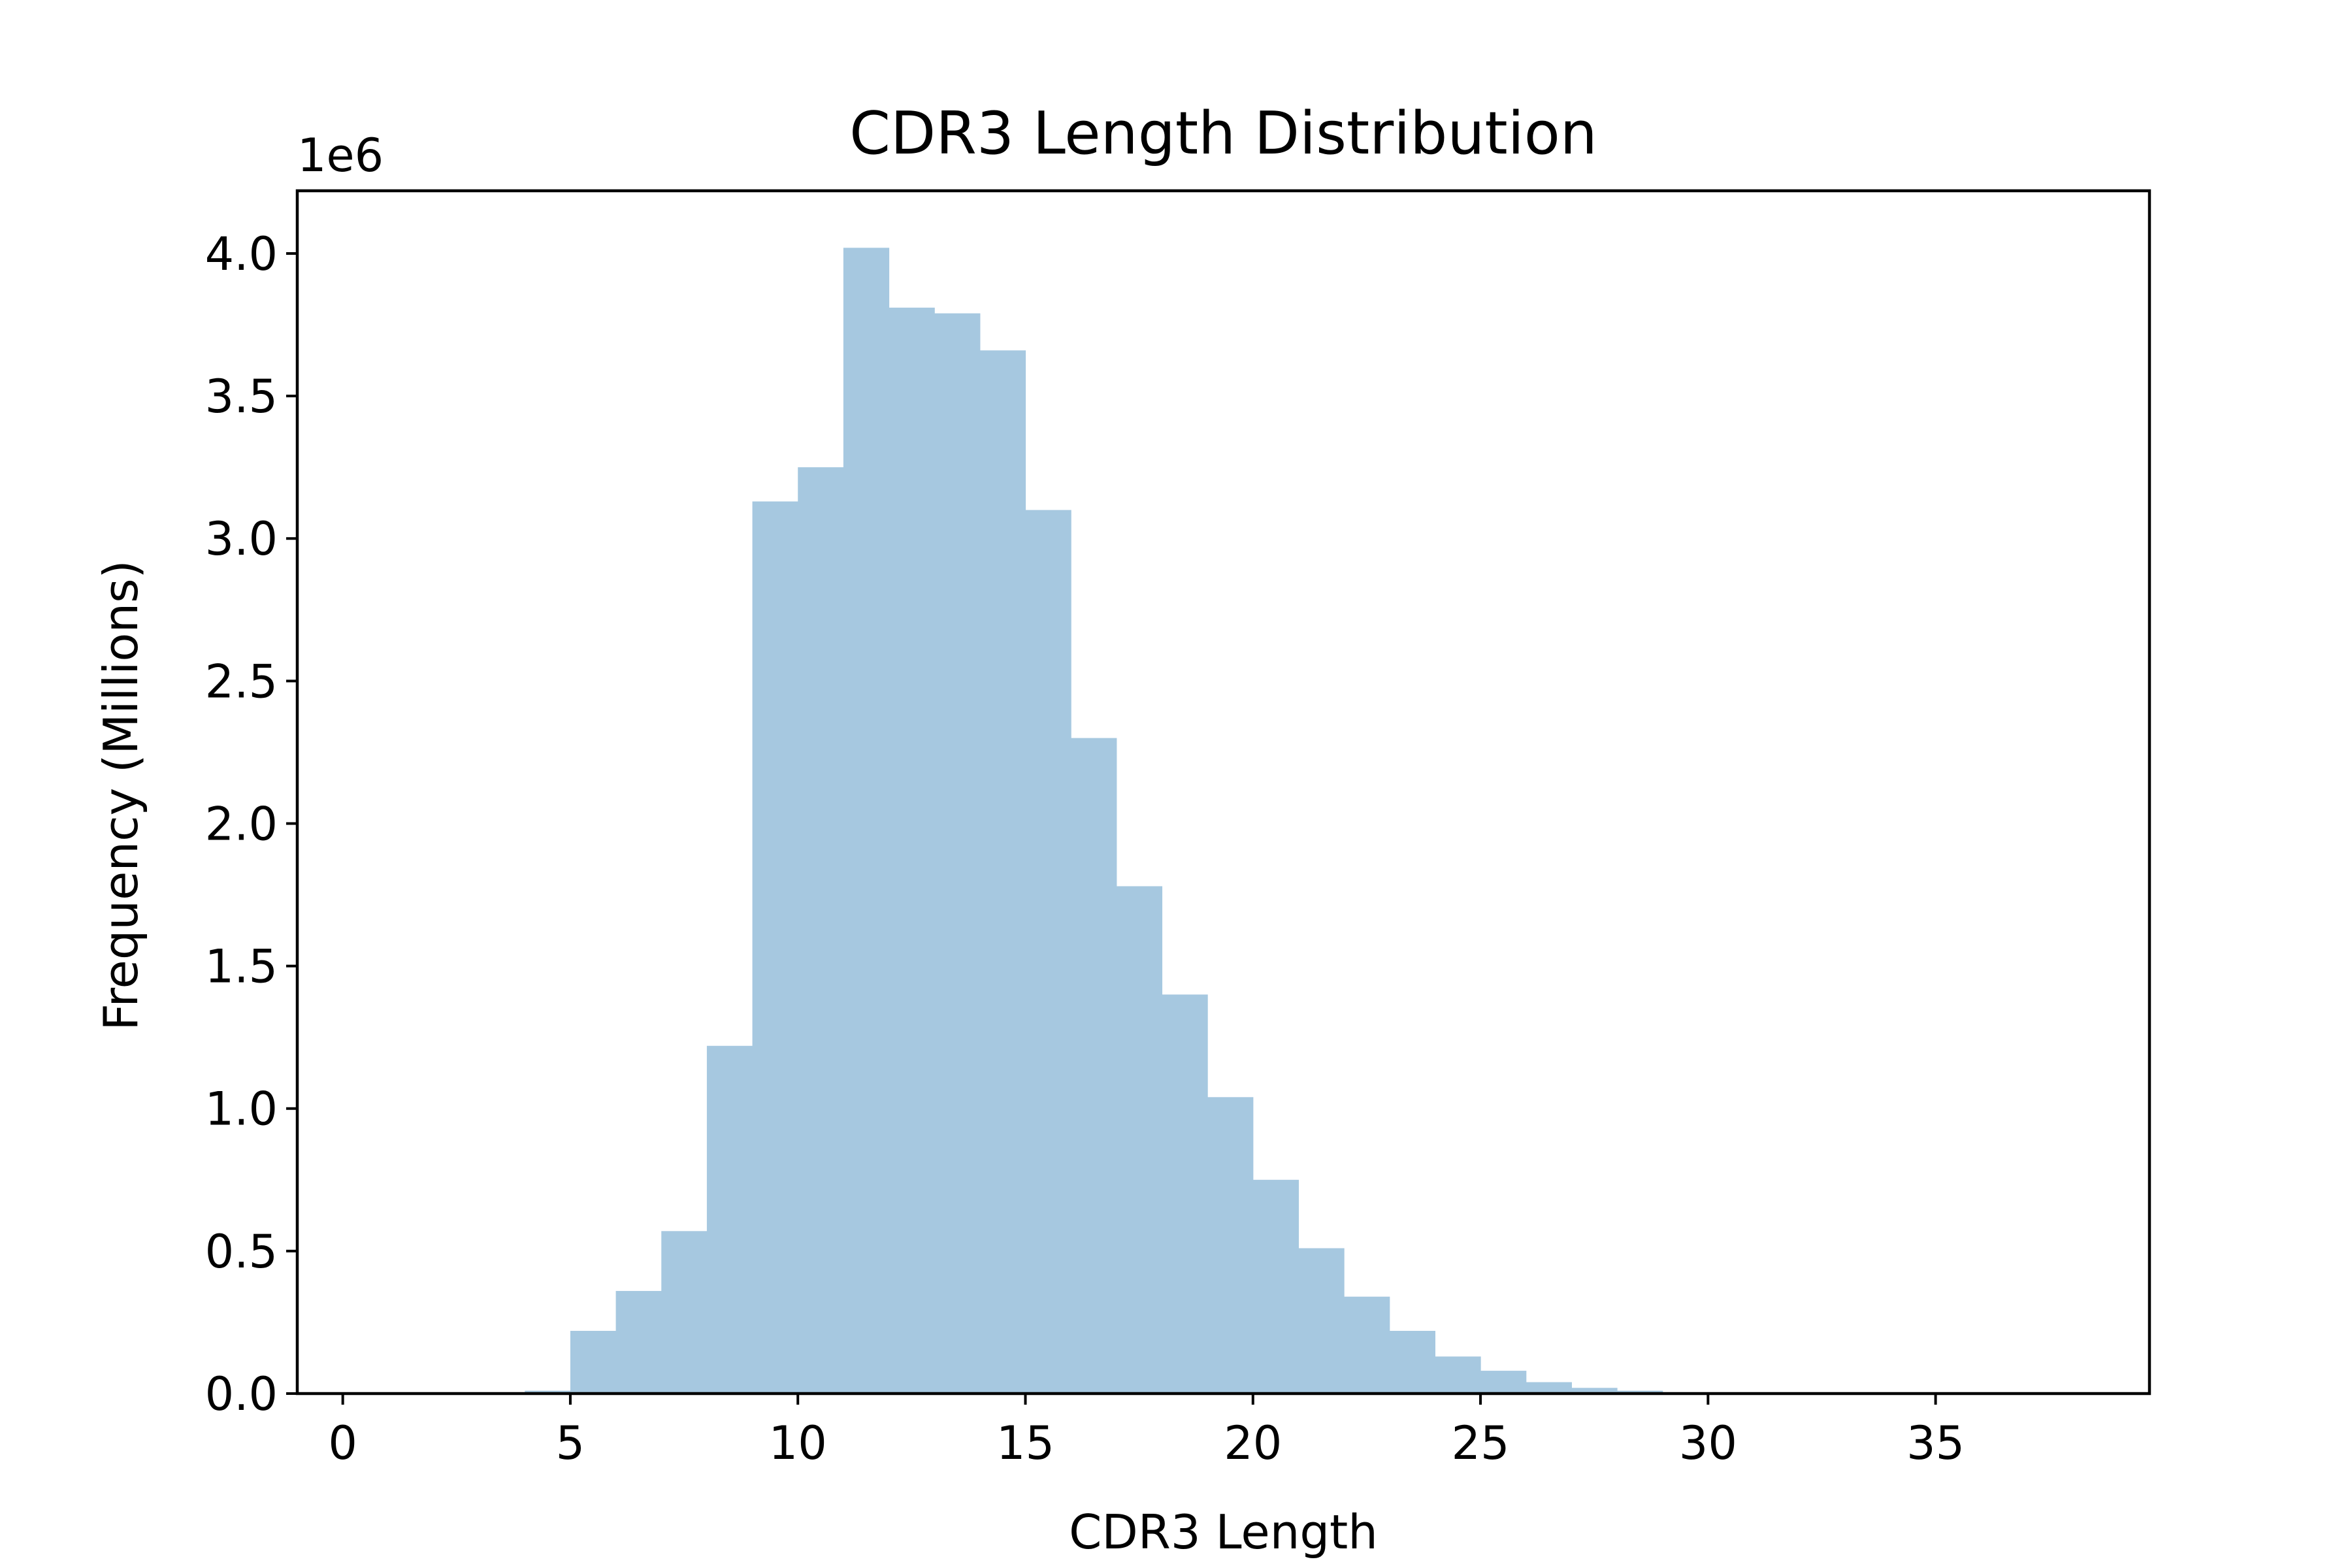 The height and width of the screenshot is (1568, 2352). I want to click on x-axis-label: CDR3 Length, so click(1223, 1532).